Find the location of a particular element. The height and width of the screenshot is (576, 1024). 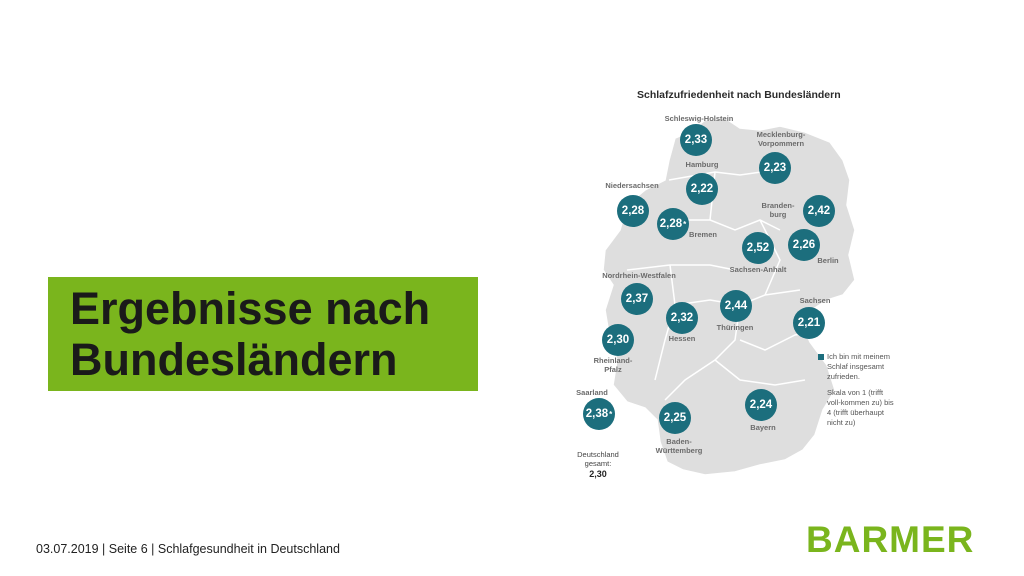

slide-title-line2: Bundesländern is located at coordinates (234, 359).